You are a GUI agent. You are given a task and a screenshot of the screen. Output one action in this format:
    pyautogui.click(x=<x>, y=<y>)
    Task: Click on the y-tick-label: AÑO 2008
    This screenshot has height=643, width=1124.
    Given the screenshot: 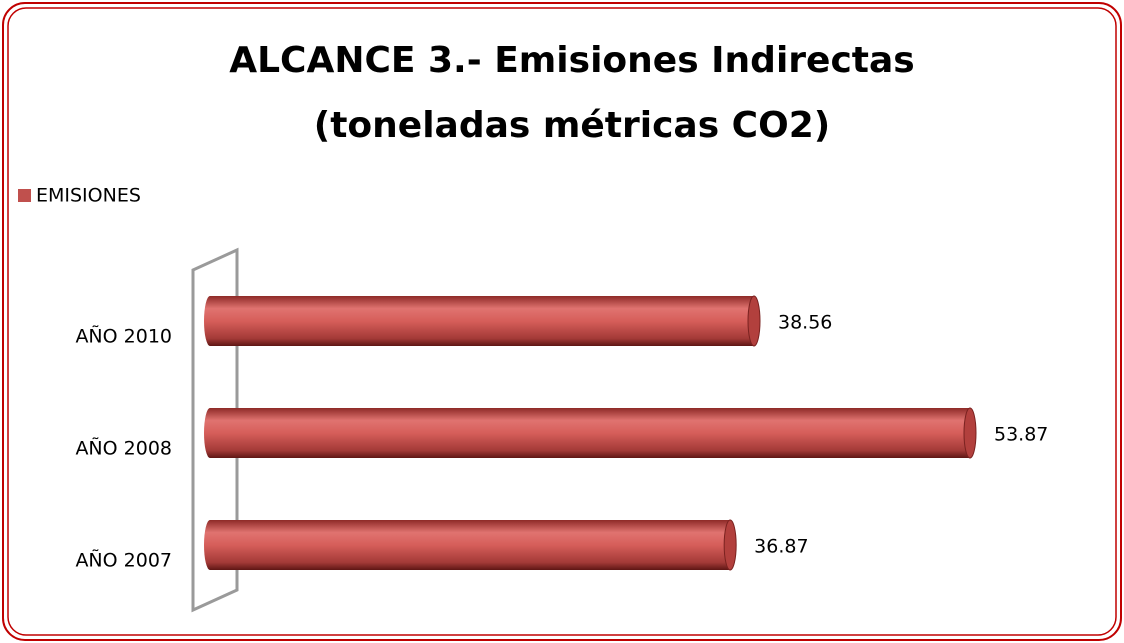 What is the action you would take?
    pyautogui.click(x=123, y=448)
    